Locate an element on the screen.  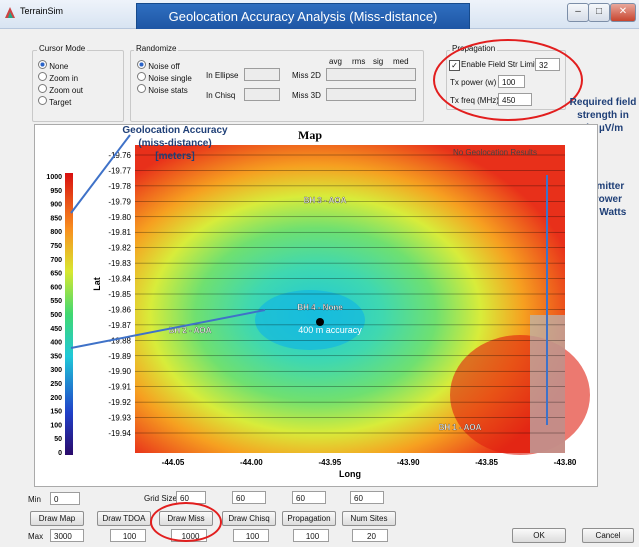
grid-size-input-2: 60 is located at coordinates (249, 497).